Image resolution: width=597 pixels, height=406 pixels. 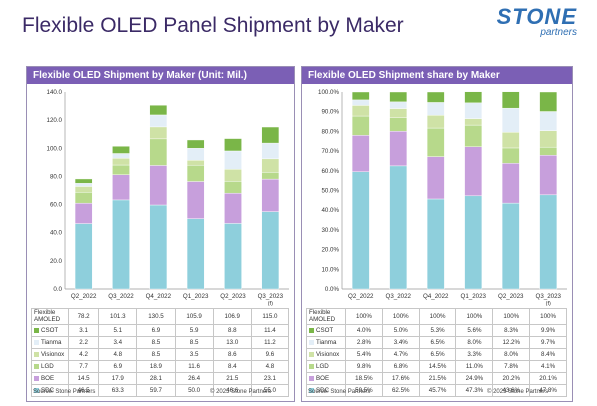 What do you see at coordinates (48, 390) in the screenshot?
I see `series-name: SDC` at bounding box center [48, 390].